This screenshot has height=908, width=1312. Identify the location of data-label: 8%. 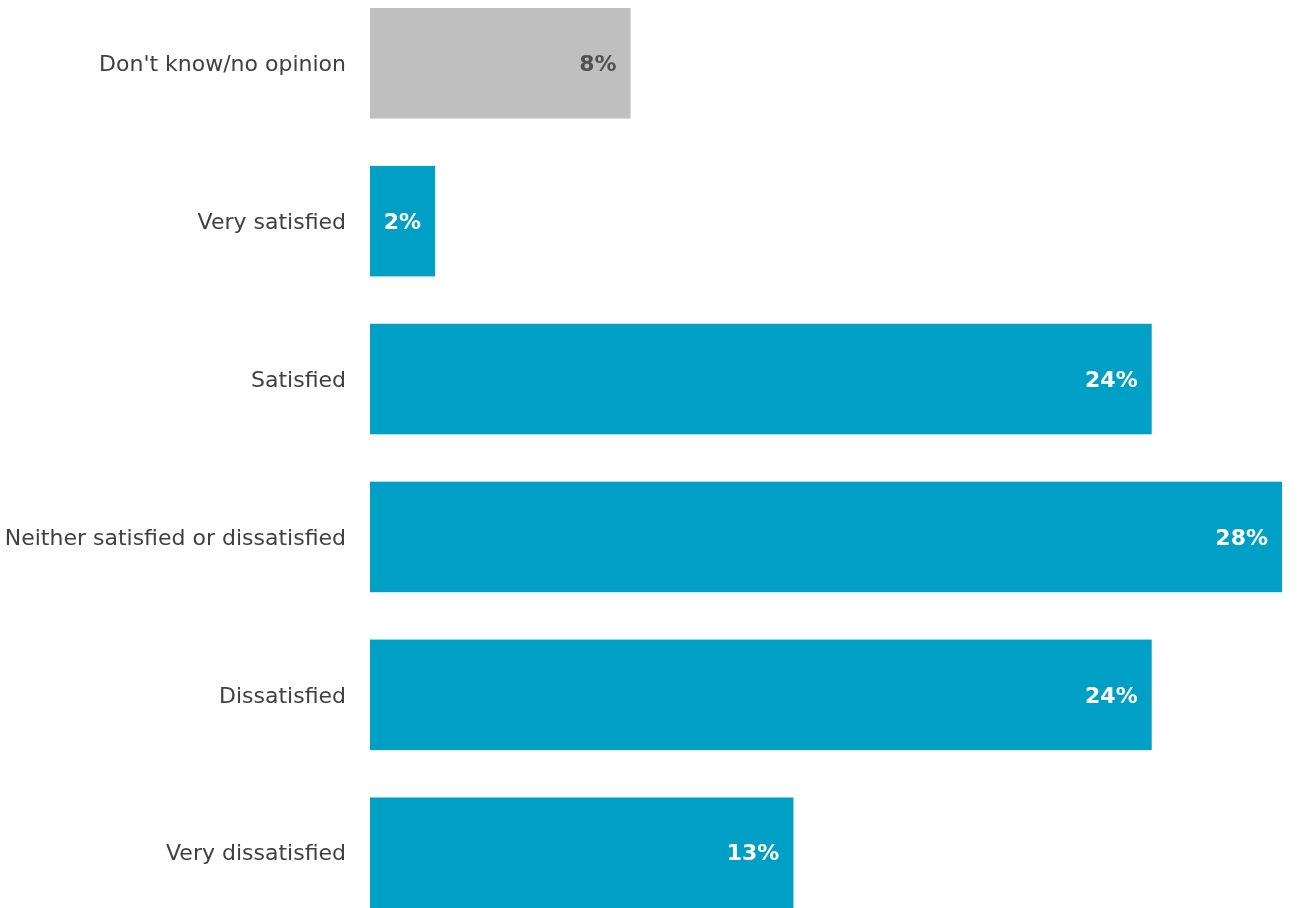
(598, 63).